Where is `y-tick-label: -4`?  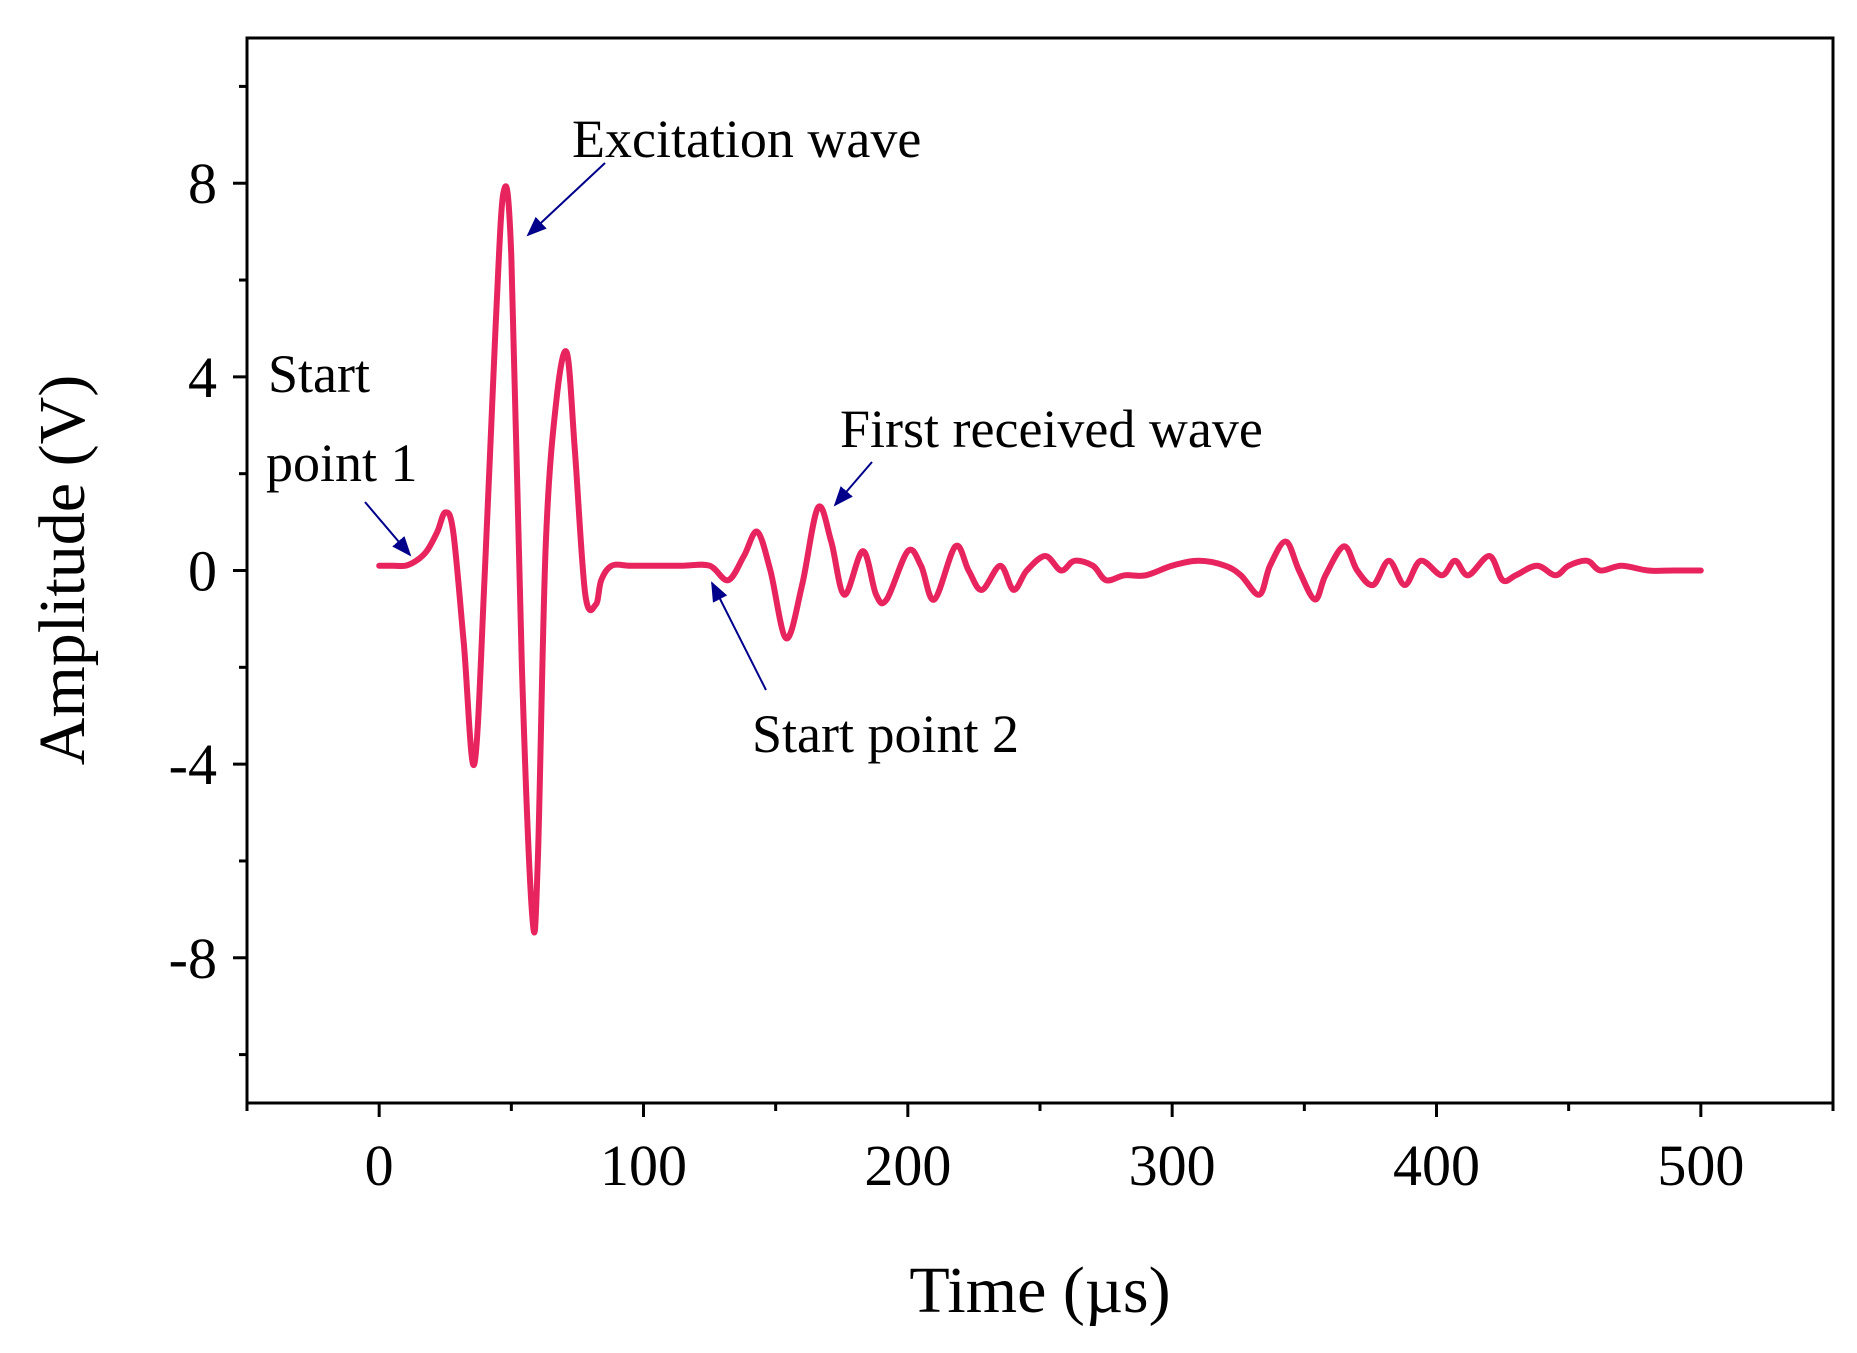 y-tick-label: -4 is located at coordinates (193, 764).